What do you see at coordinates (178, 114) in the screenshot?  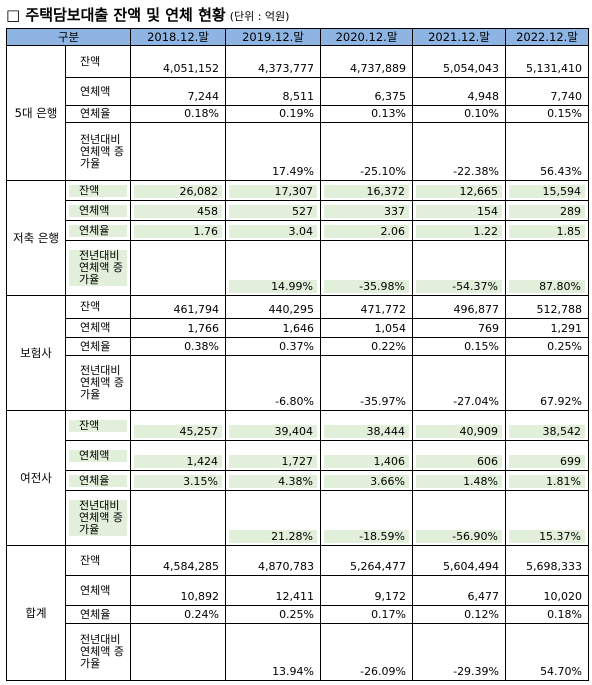 I see `value-cell: 0.18%` at bounding box center [178, 114].